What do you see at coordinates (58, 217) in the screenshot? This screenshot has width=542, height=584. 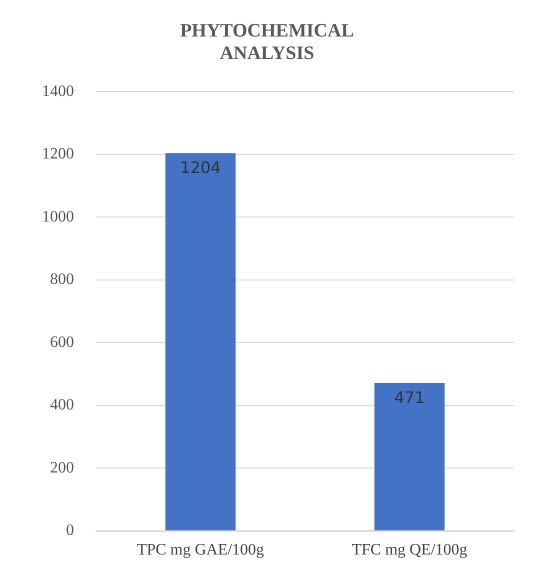 I see `y-tick-label: 1000` at bounding box center [58, 217].